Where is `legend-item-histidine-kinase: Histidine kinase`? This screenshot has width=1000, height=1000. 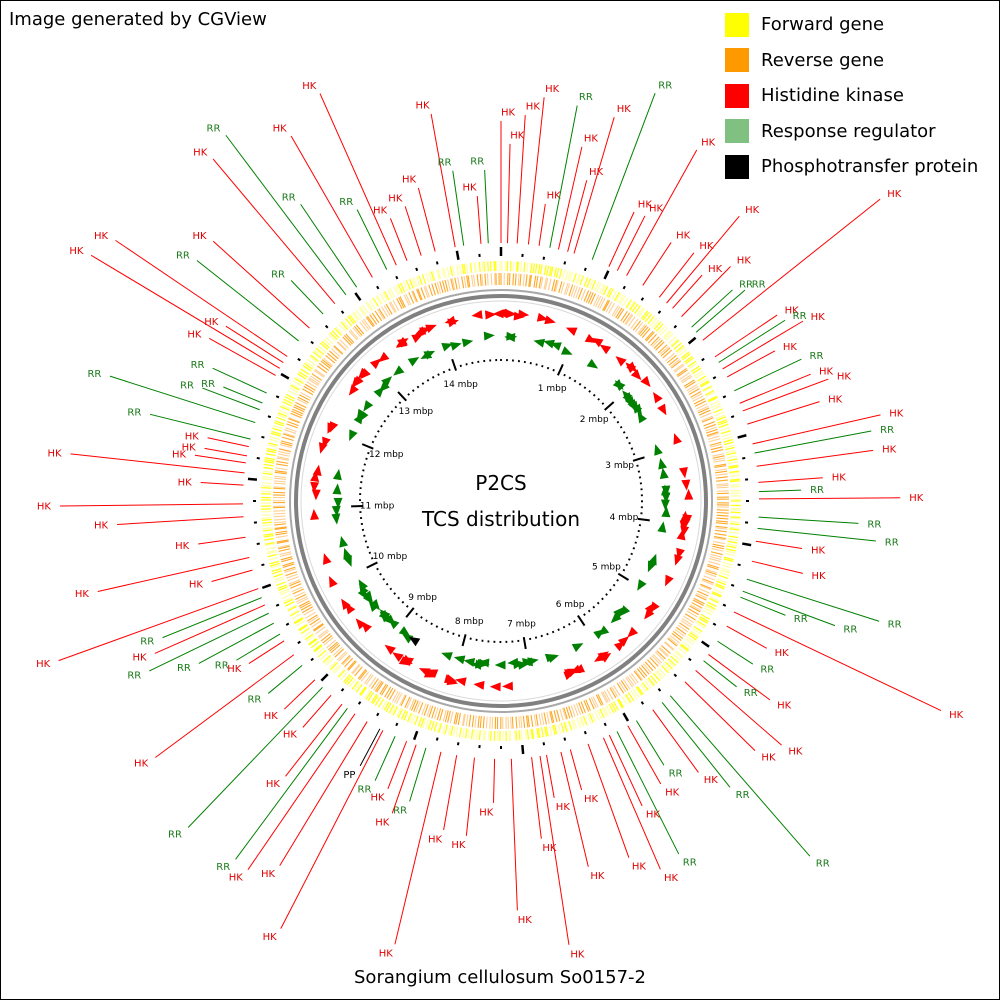
legend-item-histidine-kinase: Histidine kinase is located at coordinates (851, 96).